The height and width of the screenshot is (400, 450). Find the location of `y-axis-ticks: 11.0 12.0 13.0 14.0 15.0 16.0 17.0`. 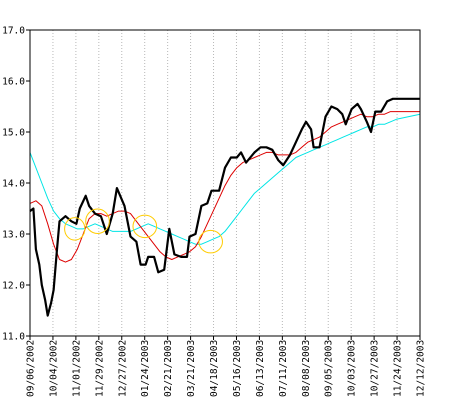

y-axis-ticks: 11.0 12.0 13.0 14.0 15.0 16.0 17.0 is located at coordinates (16, 184).